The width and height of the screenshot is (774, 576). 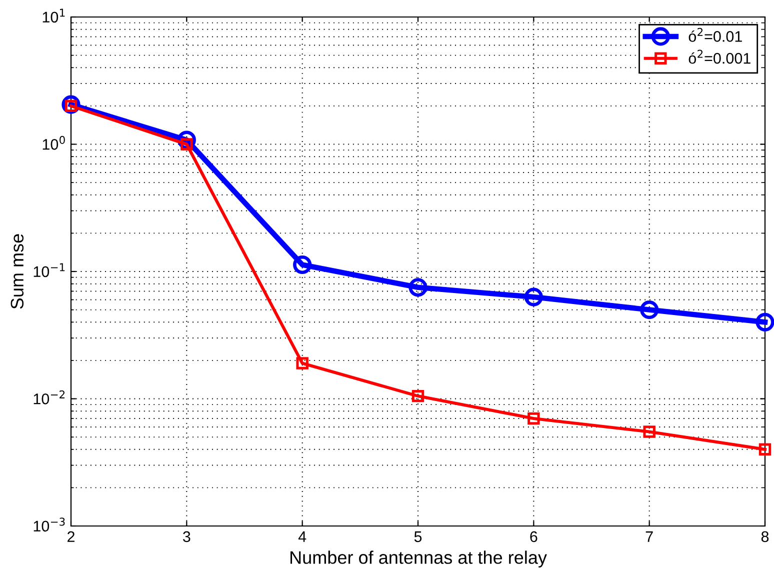 What do you see at coordinates (49, 525) in the screenshot?
I see `y-tick-label: 10$^{−3}$` at bounding box center [49, 525].